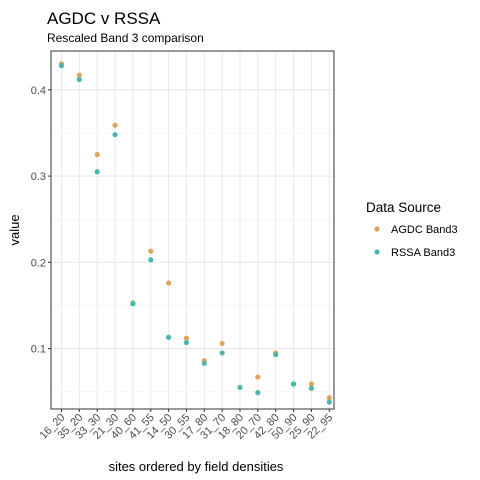 Image resolution: width=480 pixels, height=480 pixels. What do you see at coordinates (423, 253) in the screenshot?
I see `legend-label: RSSA Band3` at bounding box center [423, 253].